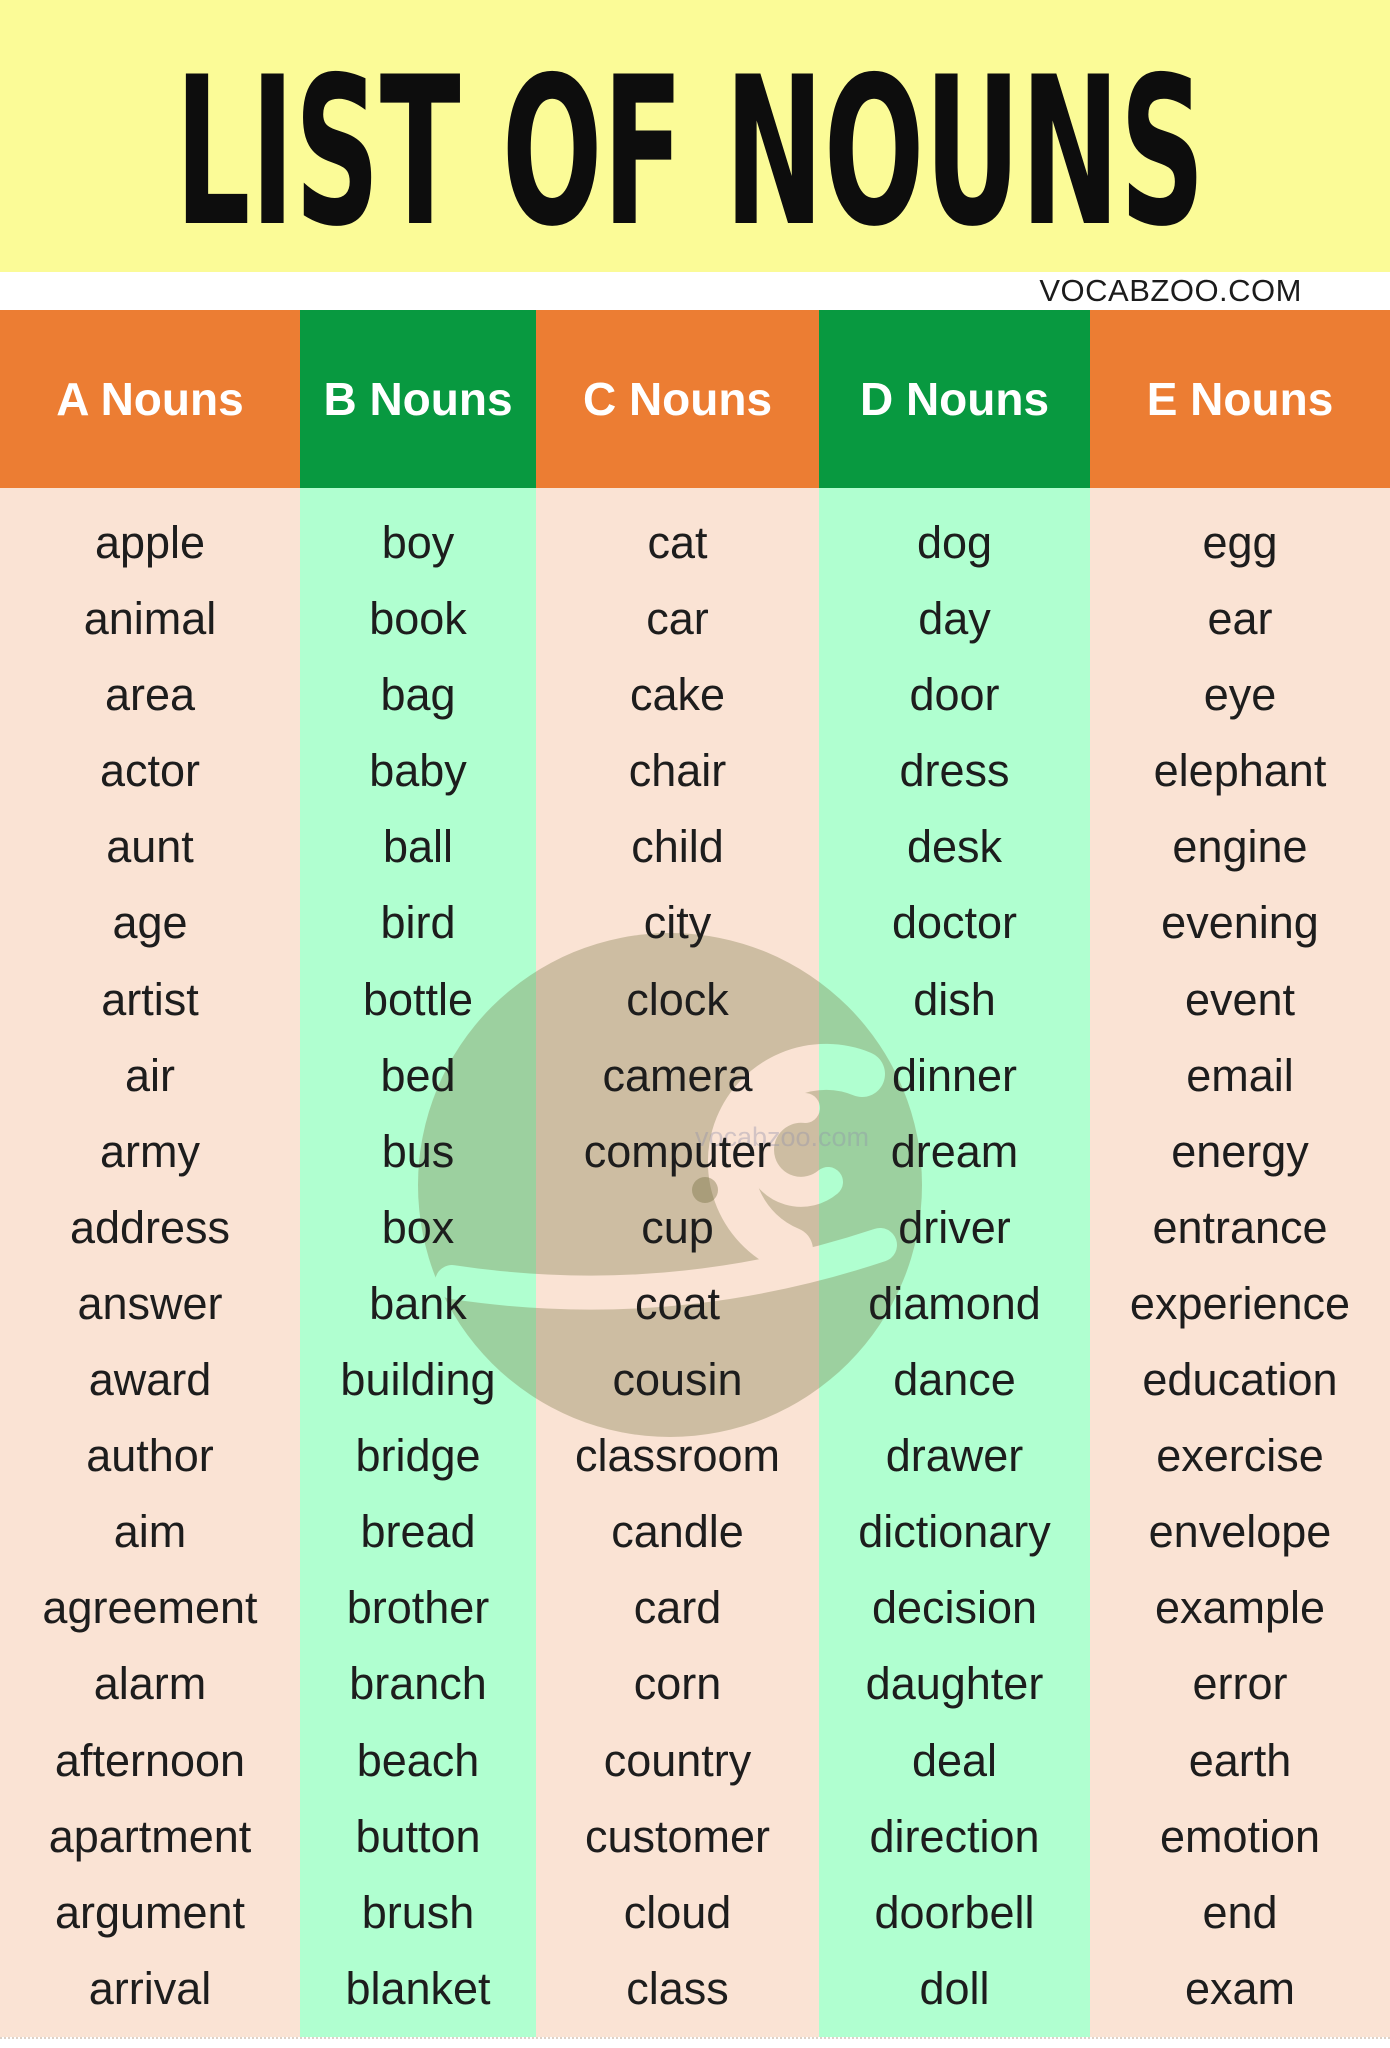  Describe the element at coordinates (418, 1456) in the screenshot. I see `noun-word: bridge` at that location.